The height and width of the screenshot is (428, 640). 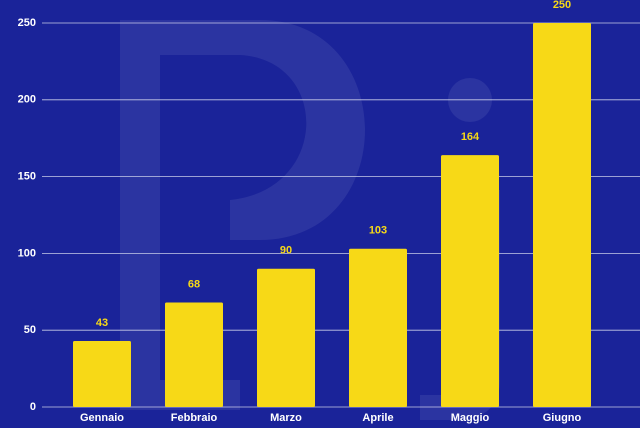 I want to click on value-label: 250, so click(x=562, y=5).